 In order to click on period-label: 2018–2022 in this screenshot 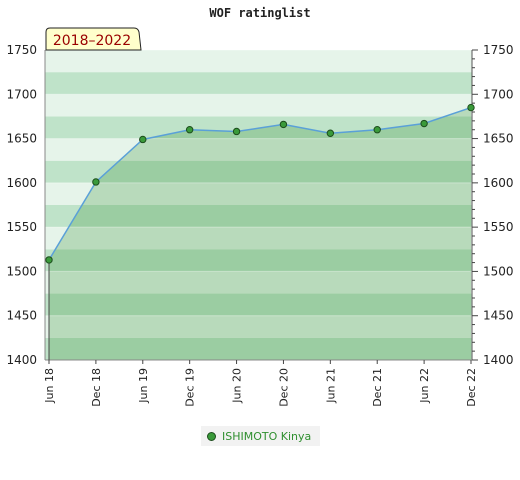, I will do `click(92, 41)`.